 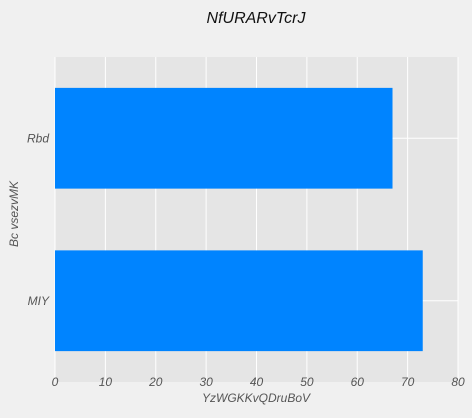 What do you see at coordinates (55, 382) in the screenshot?
I see `x-tick-label: 0` at bounding box center [55, 382].